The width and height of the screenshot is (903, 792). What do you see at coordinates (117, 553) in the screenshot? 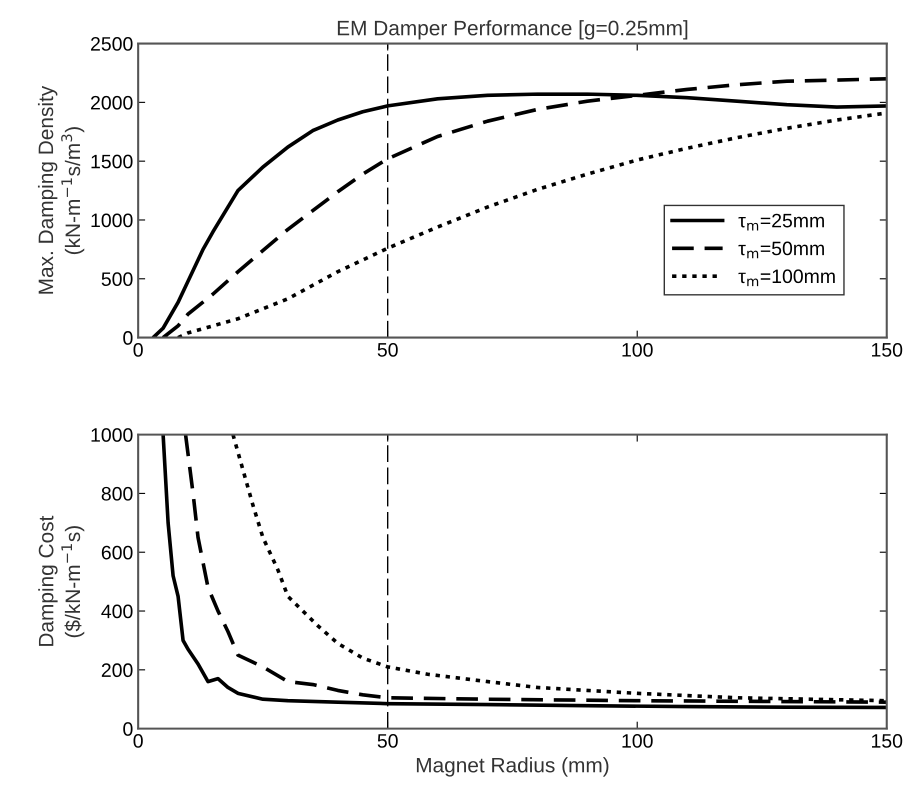
I see `y-tick-label: 600` at bounding box center [117, 553].